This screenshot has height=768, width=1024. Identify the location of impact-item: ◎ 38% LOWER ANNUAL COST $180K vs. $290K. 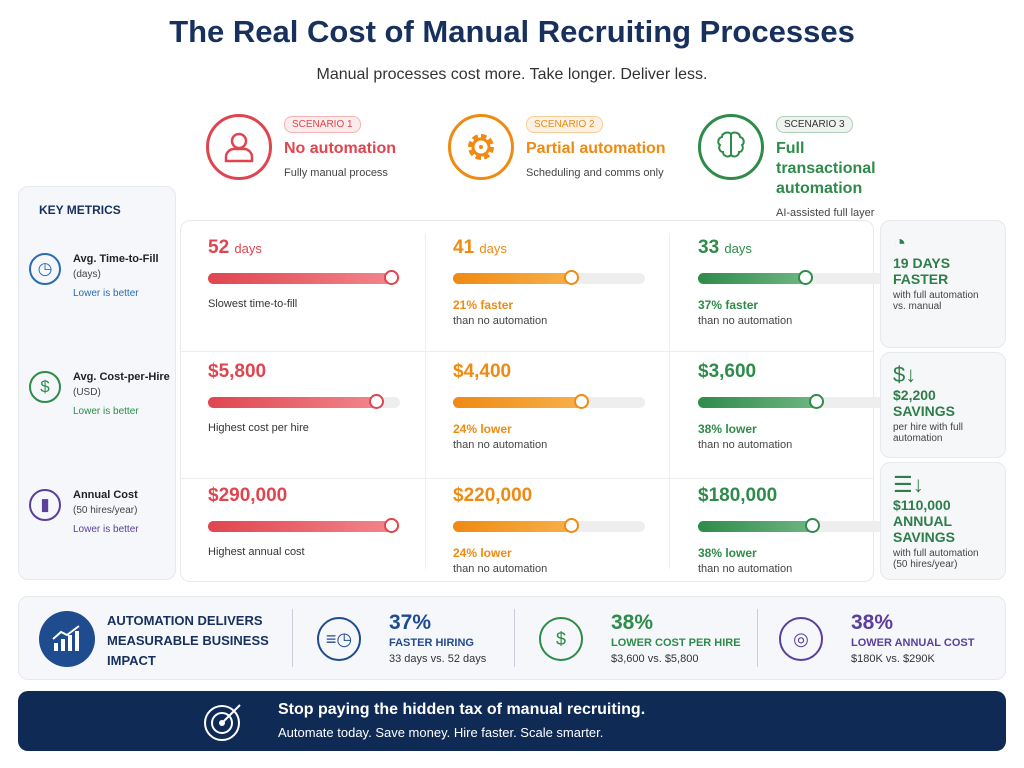
(876, 638).